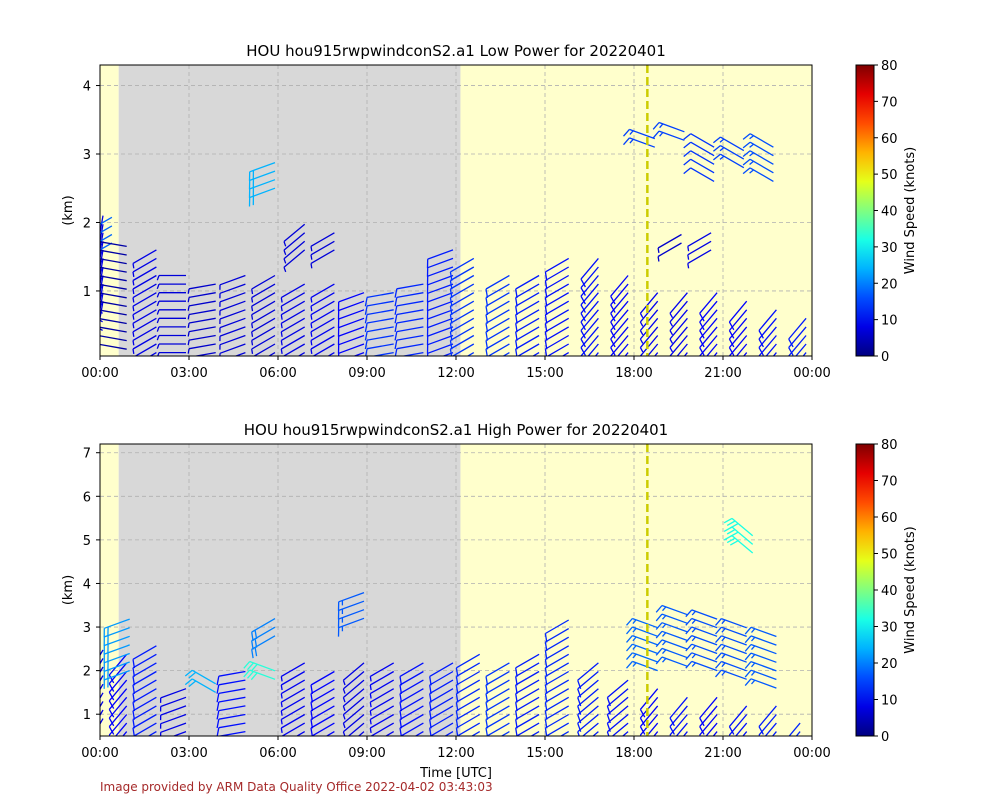 The height and width of the screenshot is (800, 1000). Describe the element at coordinates (87, 715) in the screenshot. I see `y-tick-label: 1` at that location.